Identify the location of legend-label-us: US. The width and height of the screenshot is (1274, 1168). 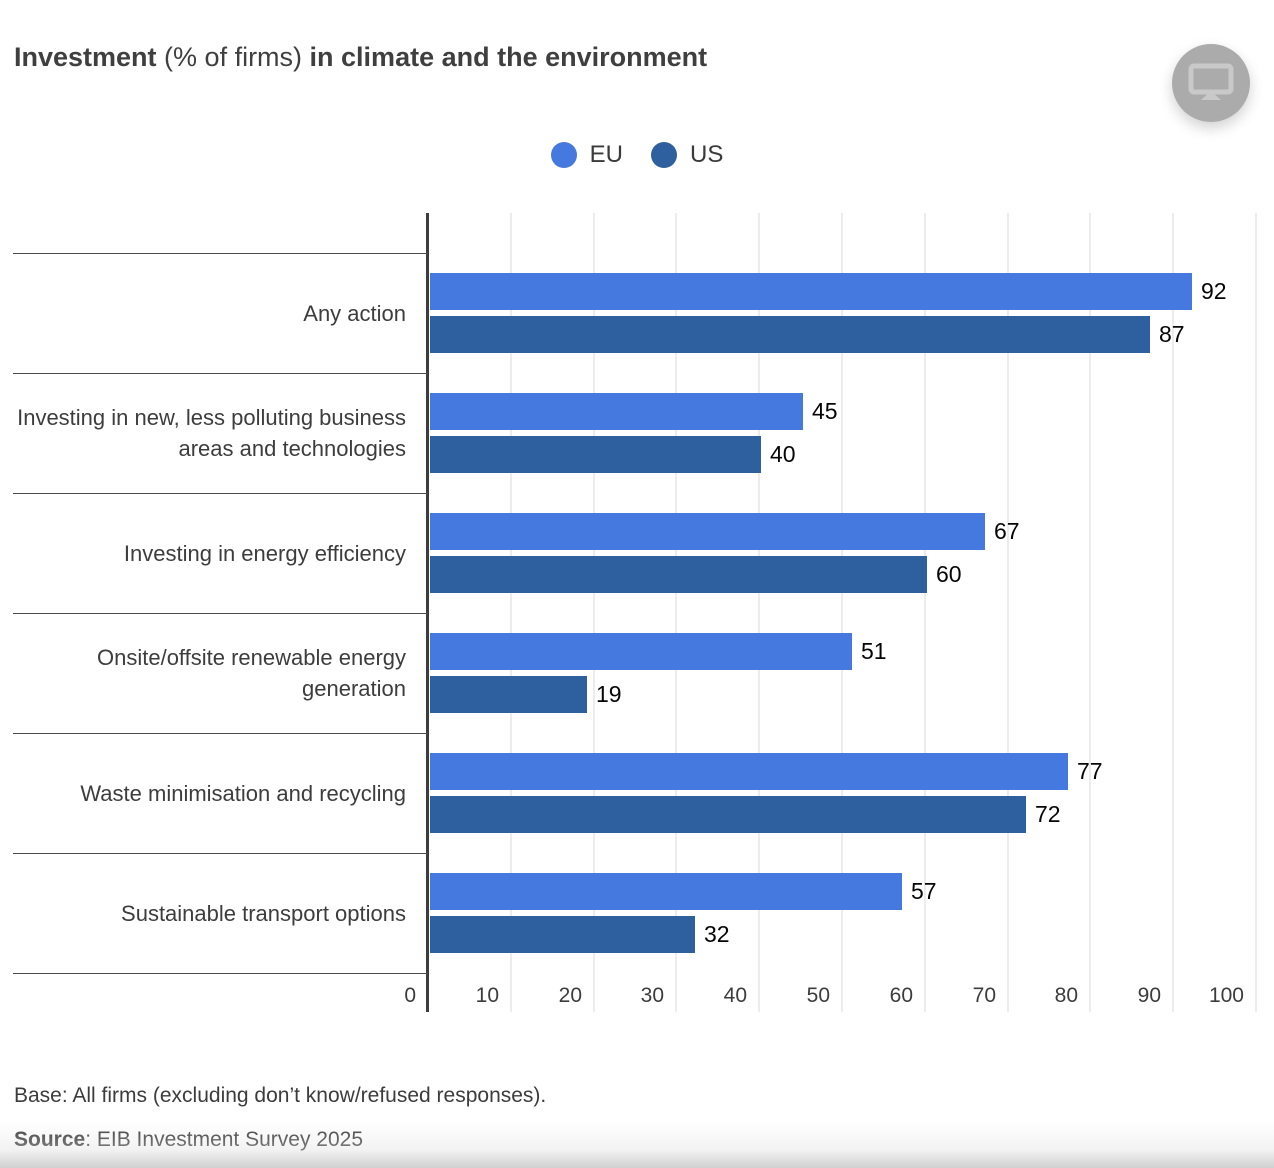
(707, 154).